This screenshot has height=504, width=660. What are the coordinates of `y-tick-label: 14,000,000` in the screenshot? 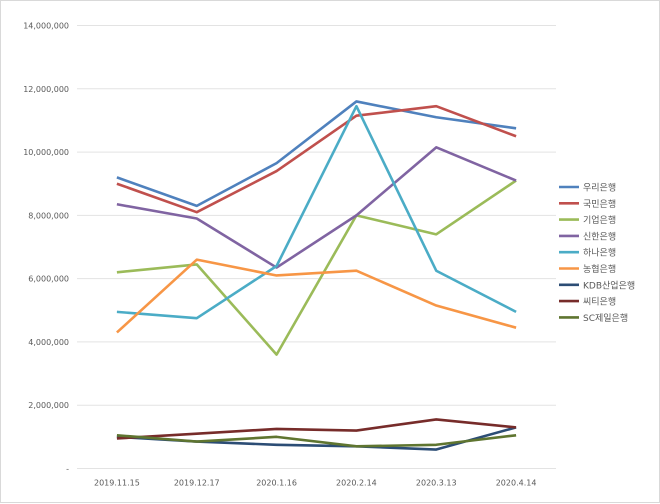 It's located at (46, 26).